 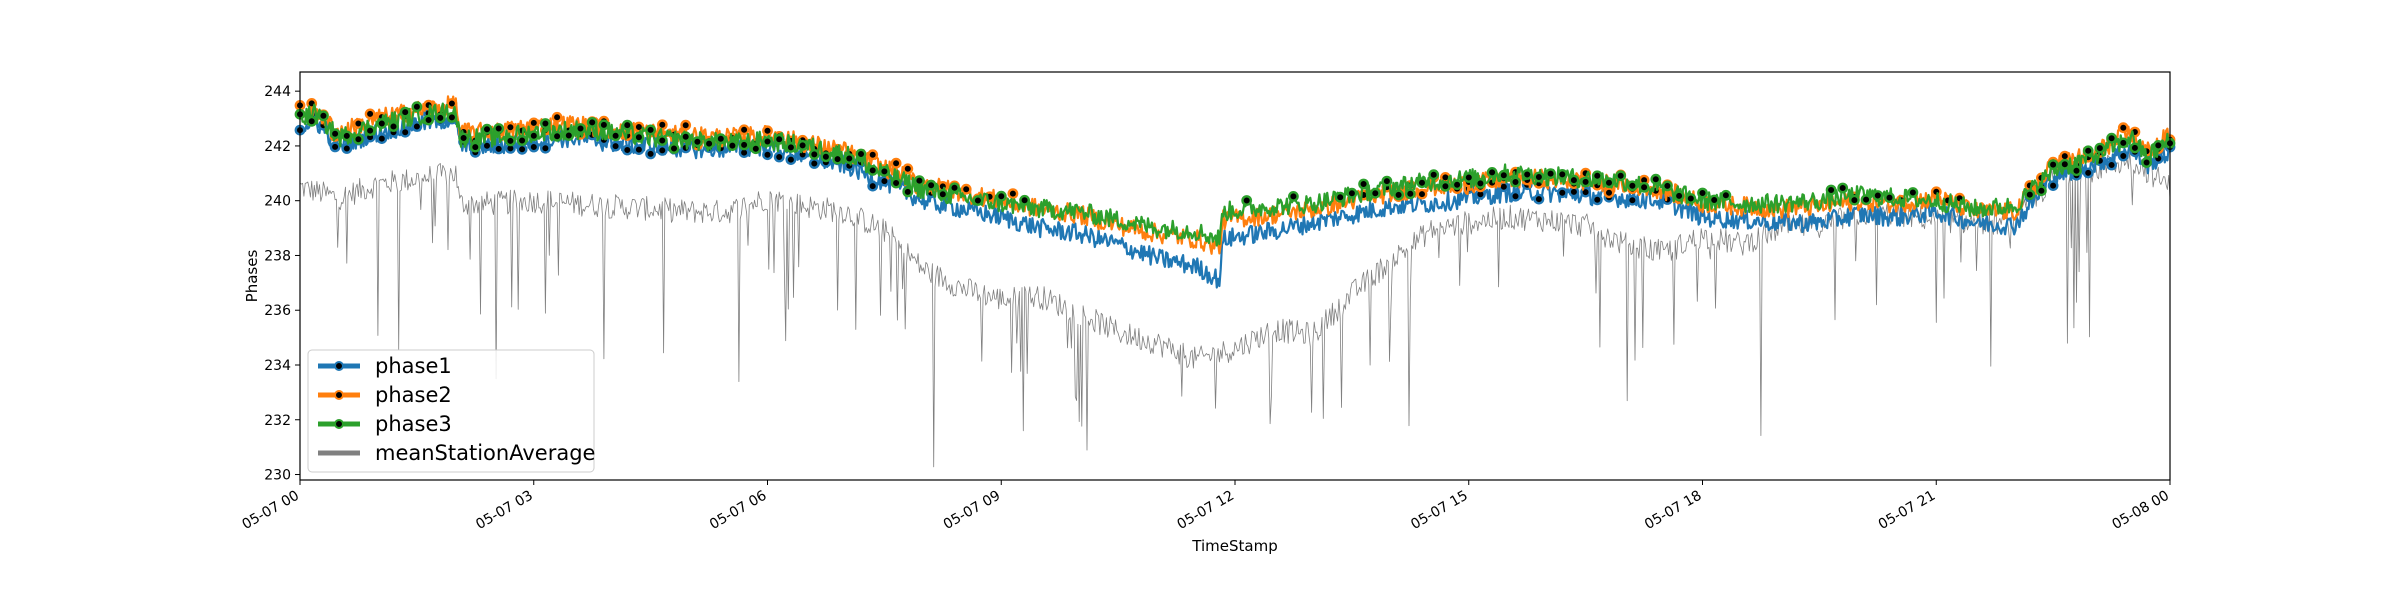 I want to click on y-axis-title: Phases, so click(x=252, y=276).